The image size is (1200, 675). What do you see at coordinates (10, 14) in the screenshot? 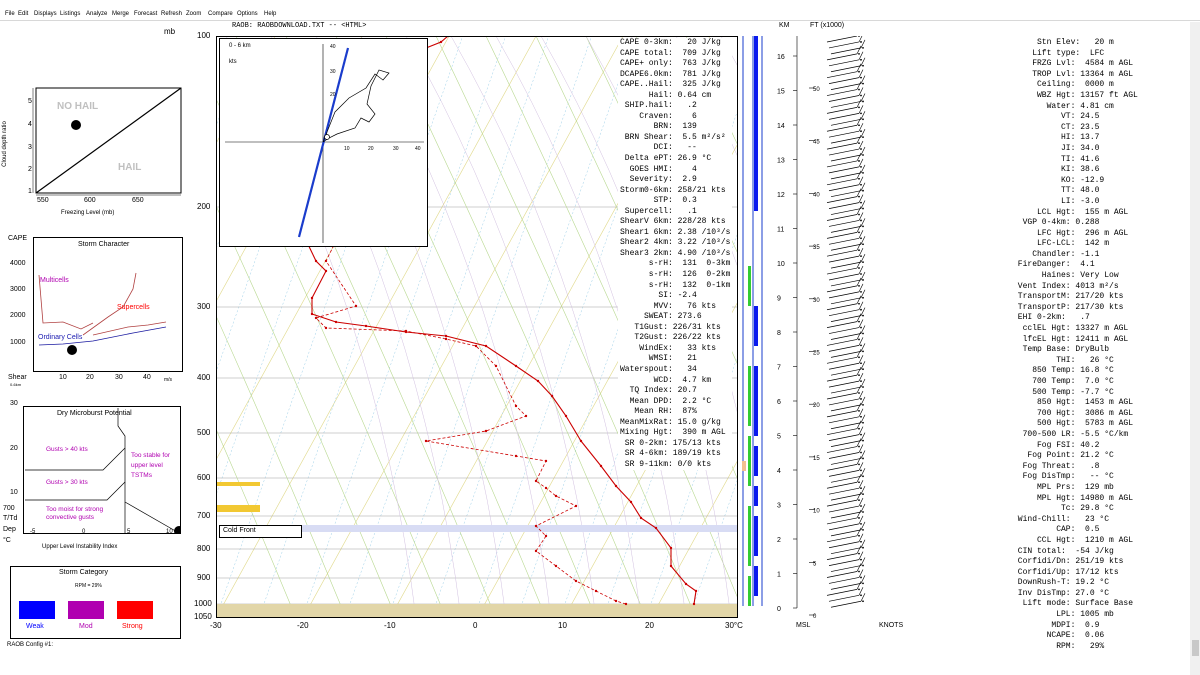
I see `menu-file: File` at bounding box center [10, 14].